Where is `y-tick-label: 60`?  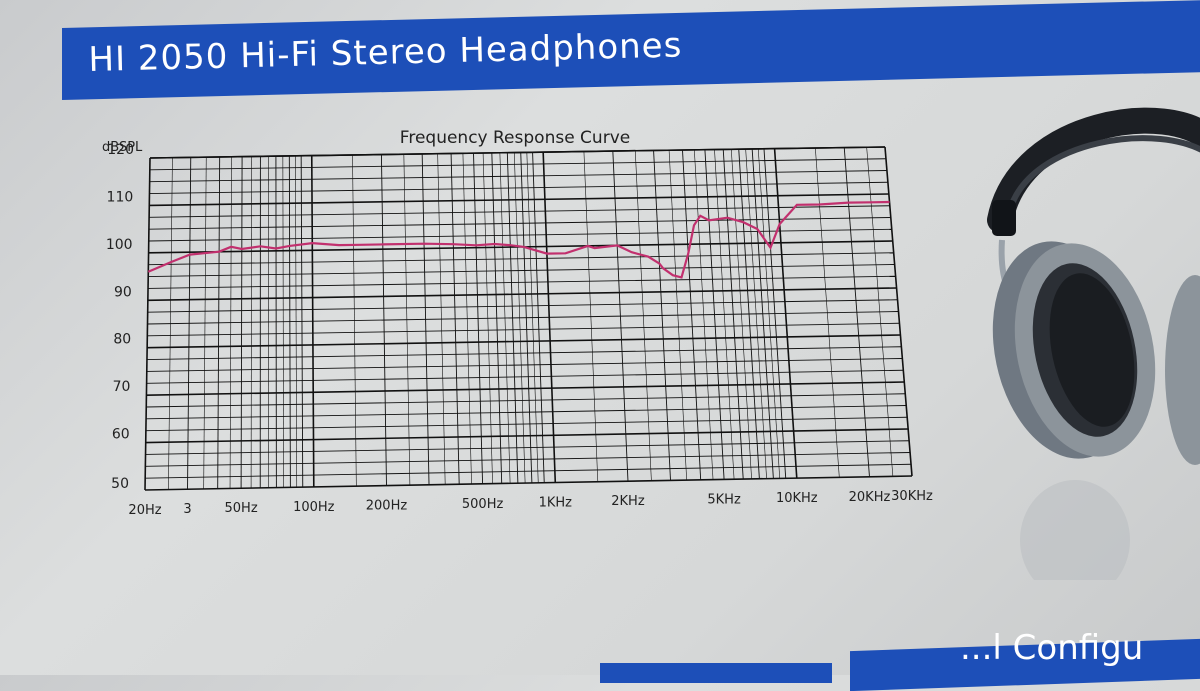 y-tick-label: 60 is located at coordinates (121, 435).